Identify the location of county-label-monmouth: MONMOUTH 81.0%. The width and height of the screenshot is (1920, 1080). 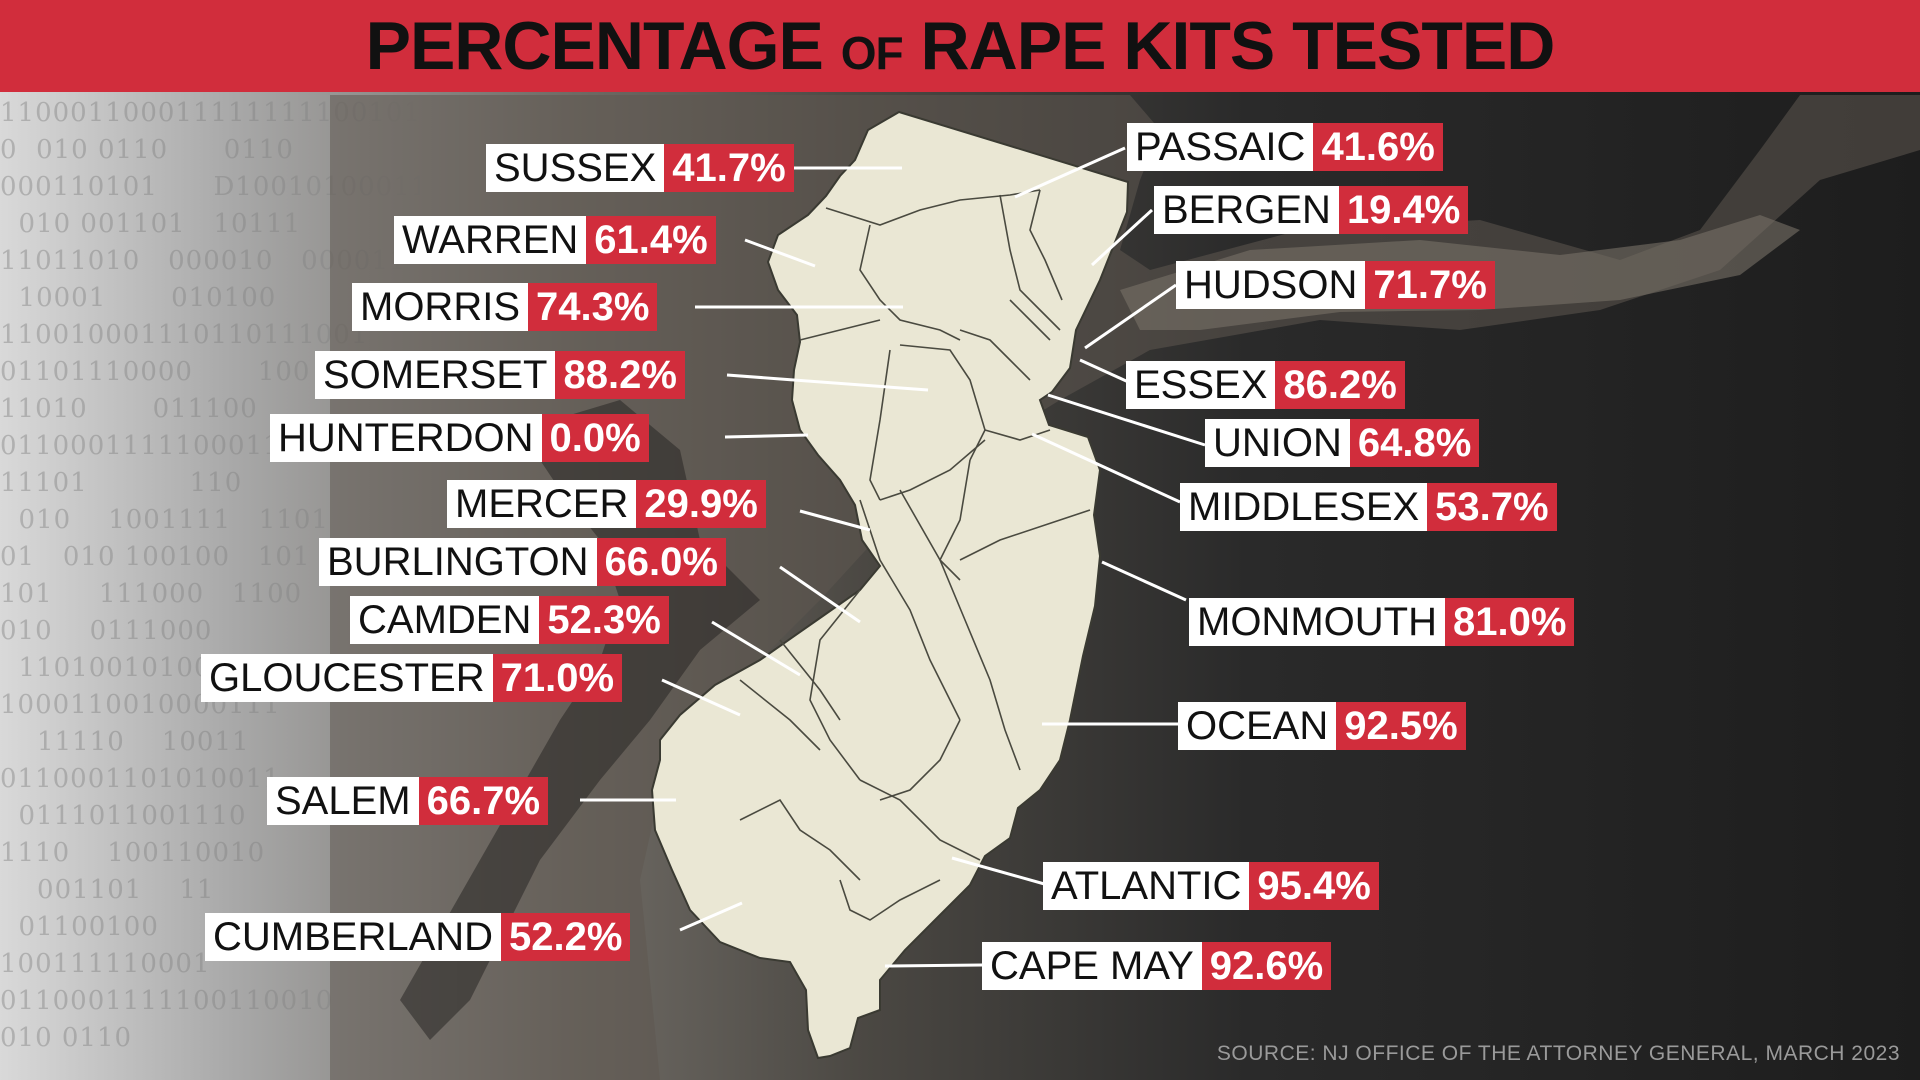
(1382, 622).